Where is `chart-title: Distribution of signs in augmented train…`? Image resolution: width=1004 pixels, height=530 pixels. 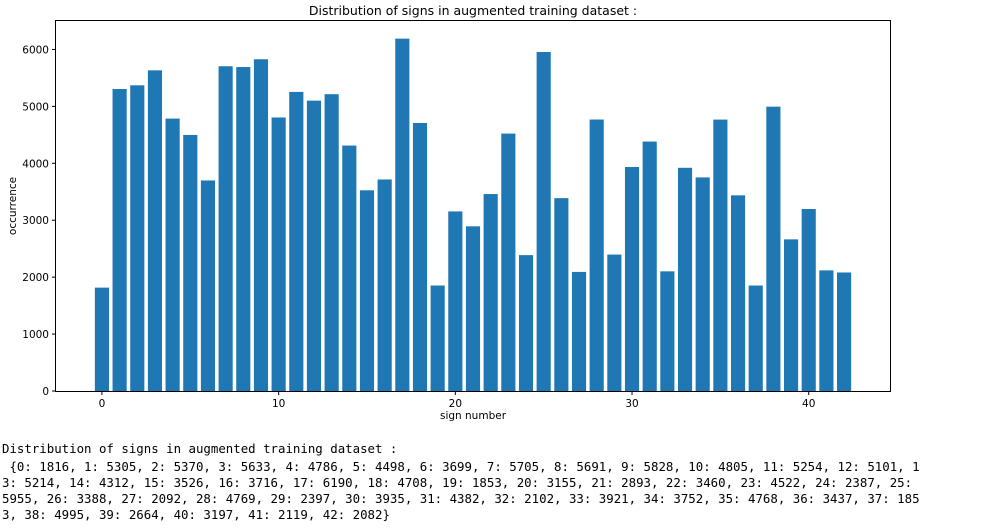 chart-title: Distribution of signs in augmented train… is located at coordinates (473, 10).